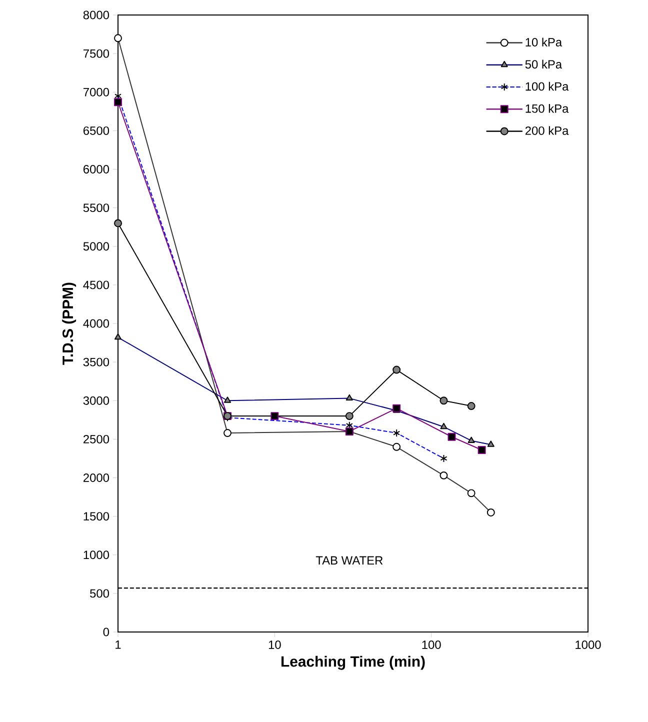  I want to click on x-tick-label: 10, so click(274, 644).